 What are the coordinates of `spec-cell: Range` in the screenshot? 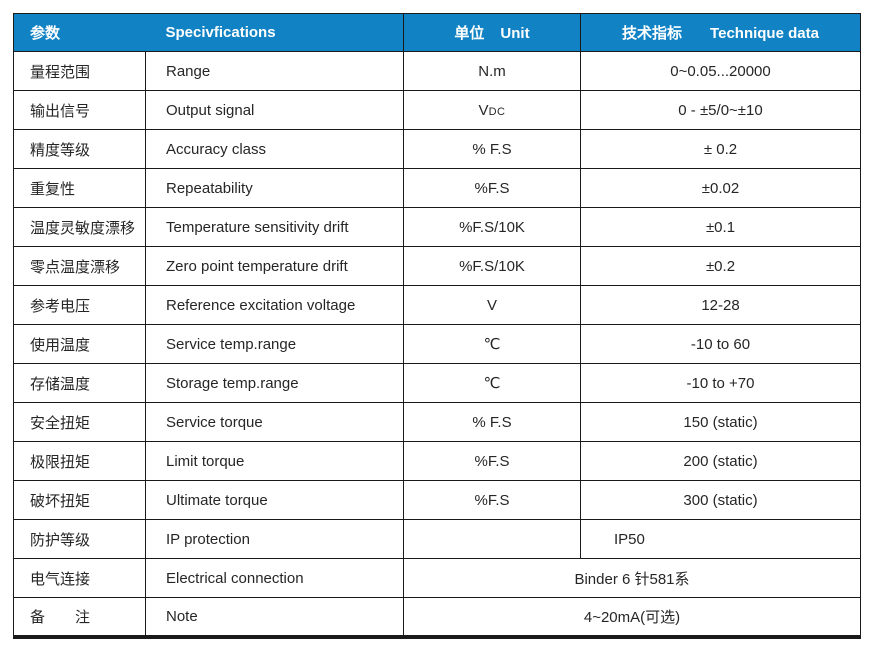 It's located at (274, 71).